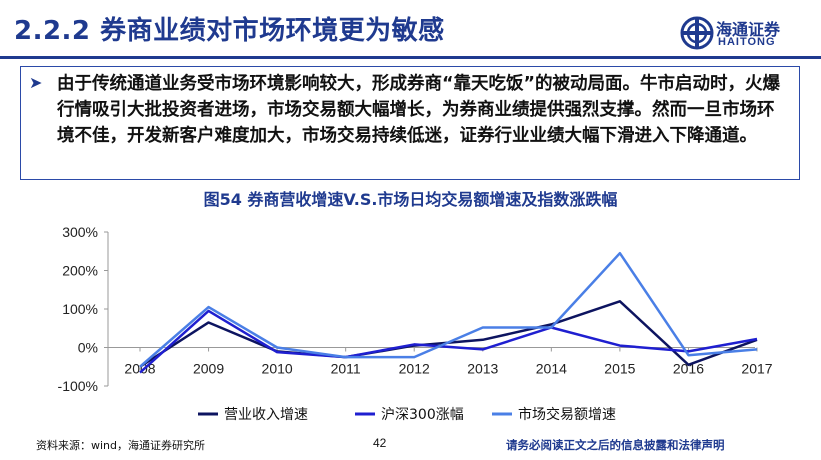 Image resolution: width=821 pixels, height=460 pixels. I want to click on y-tick-label: 0%, so click(88, 348).